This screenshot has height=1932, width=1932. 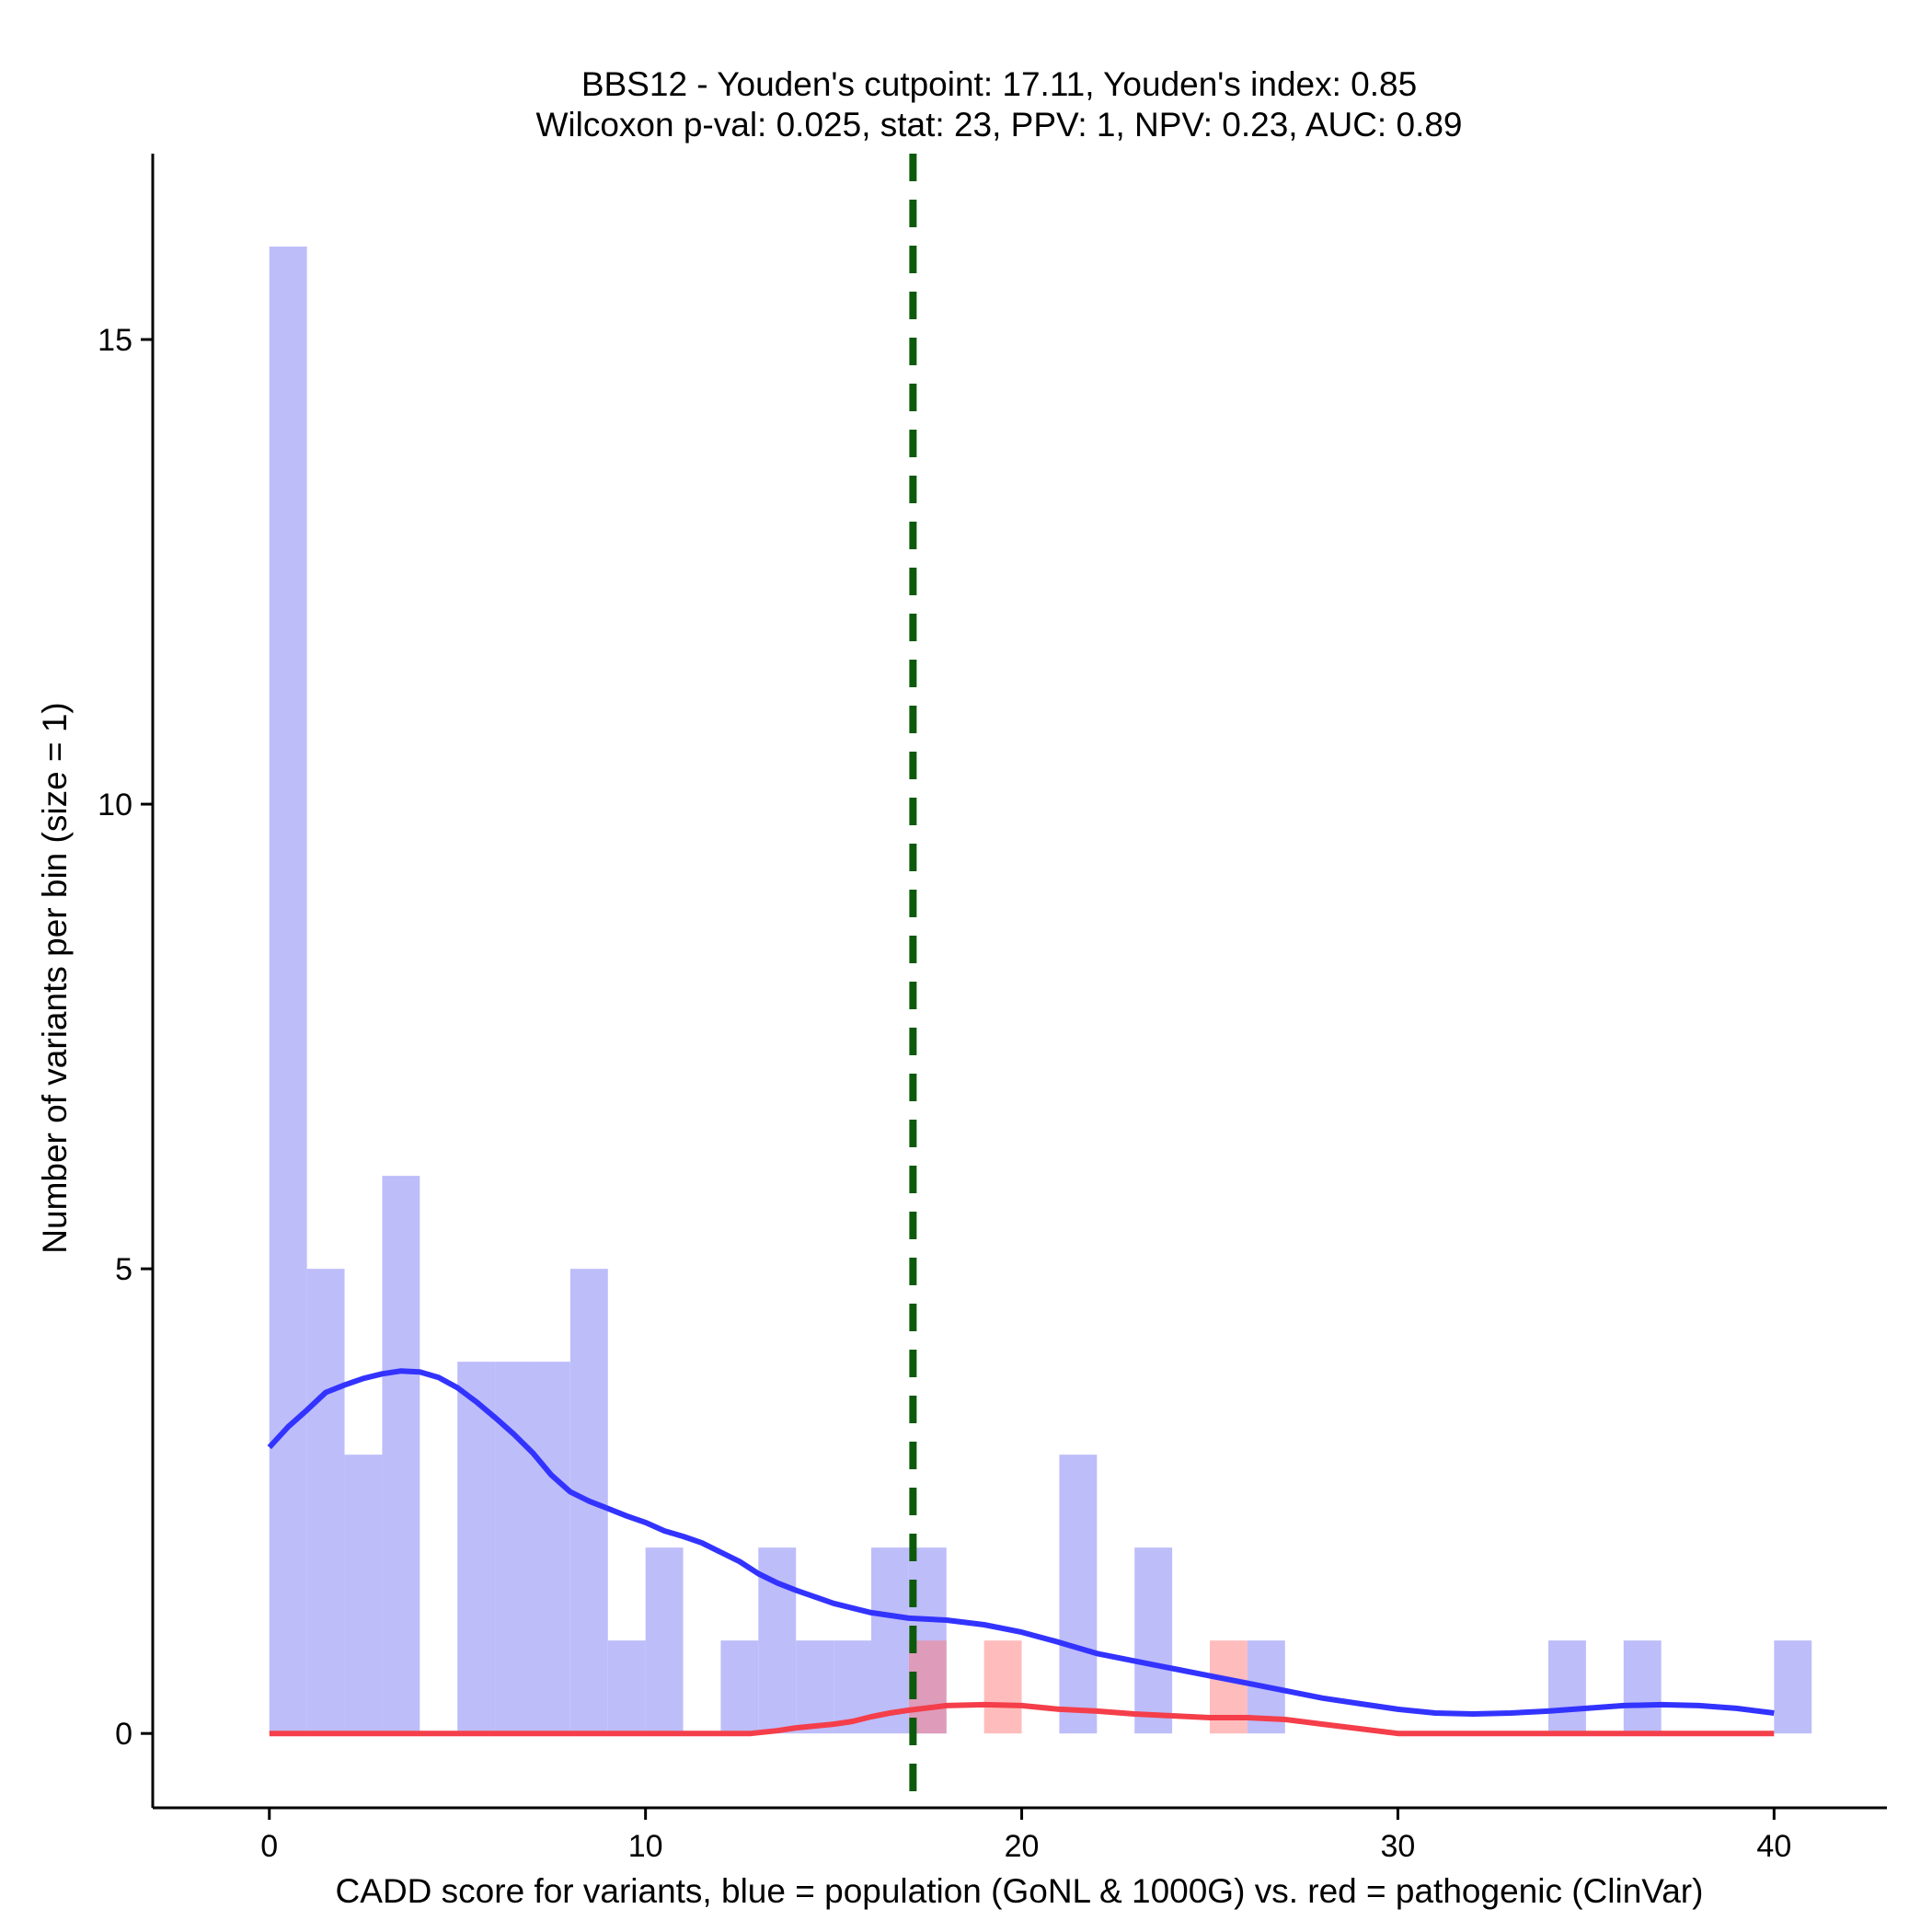 I want to click on y-tick-label: 15, so click(x=115, y=340).